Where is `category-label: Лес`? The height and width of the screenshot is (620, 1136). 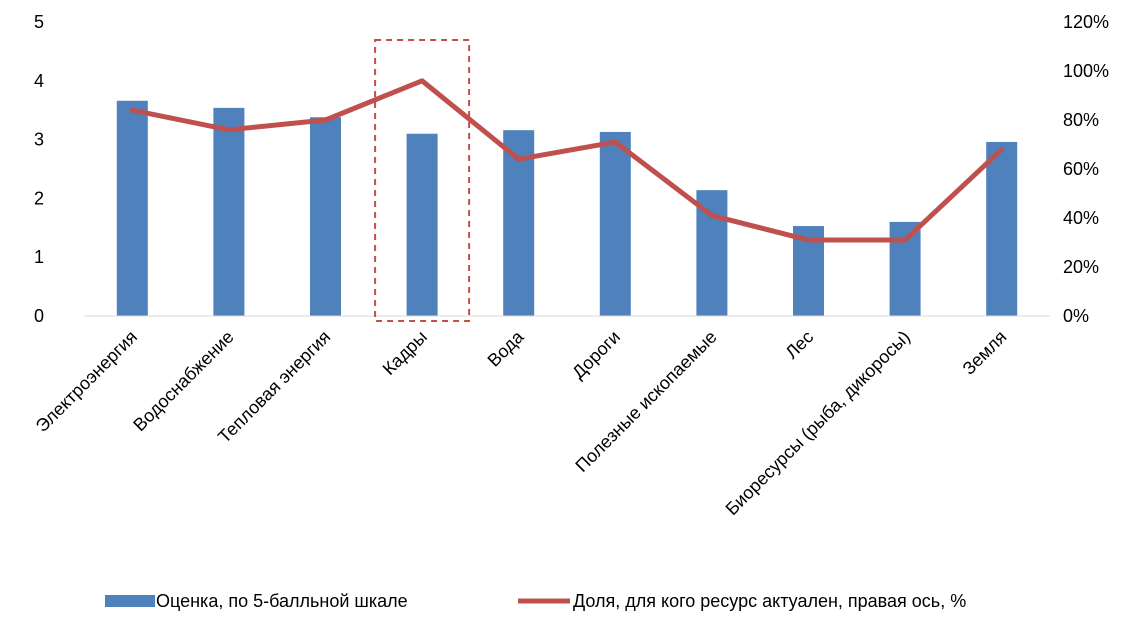
category-label: Лес is located at coordinates (799, 345).